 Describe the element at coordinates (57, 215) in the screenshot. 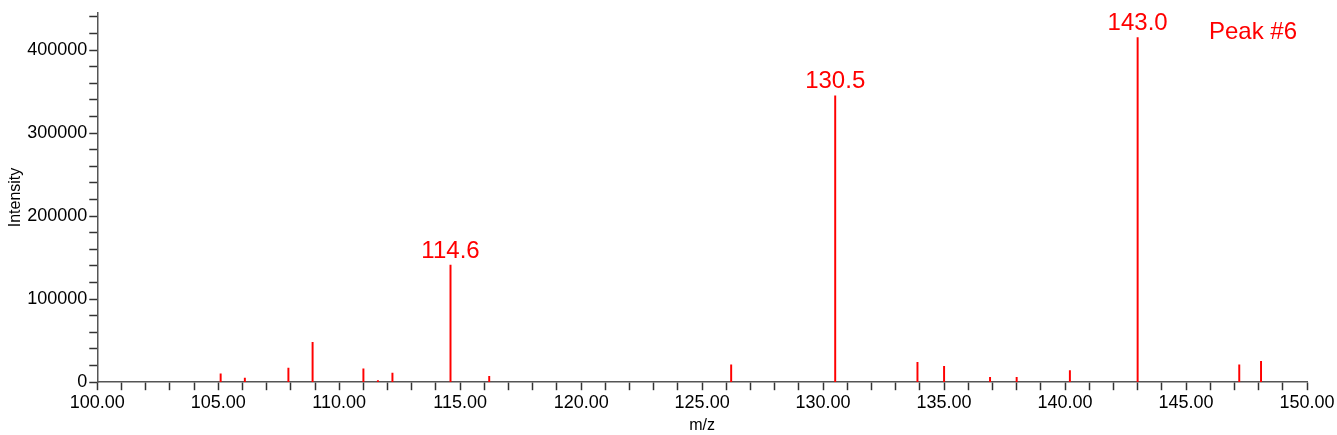

I see `y-tick-label: 200000` at that location.